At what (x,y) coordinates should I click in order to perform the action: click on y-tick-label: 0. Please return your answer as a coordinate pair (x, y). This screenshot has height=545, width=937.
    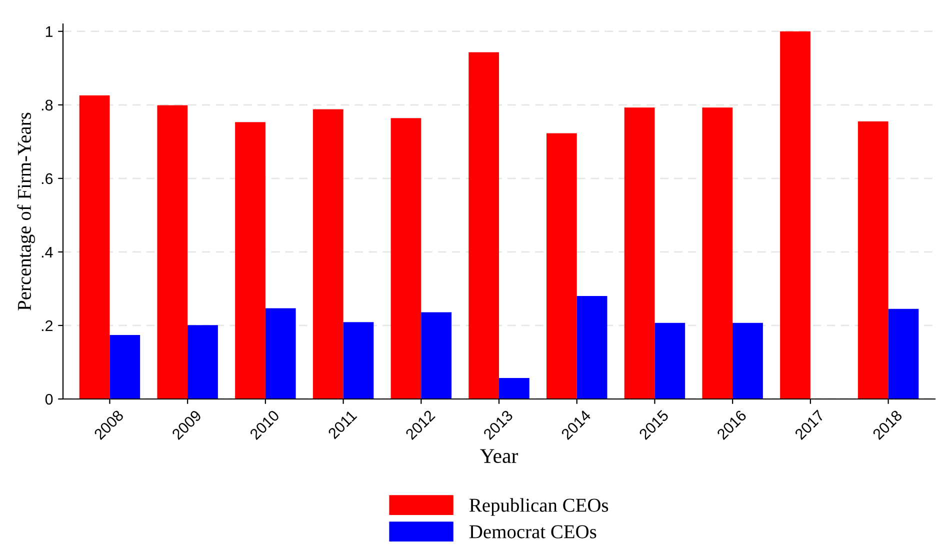
    Looking at the image, I should click on (49, 399).